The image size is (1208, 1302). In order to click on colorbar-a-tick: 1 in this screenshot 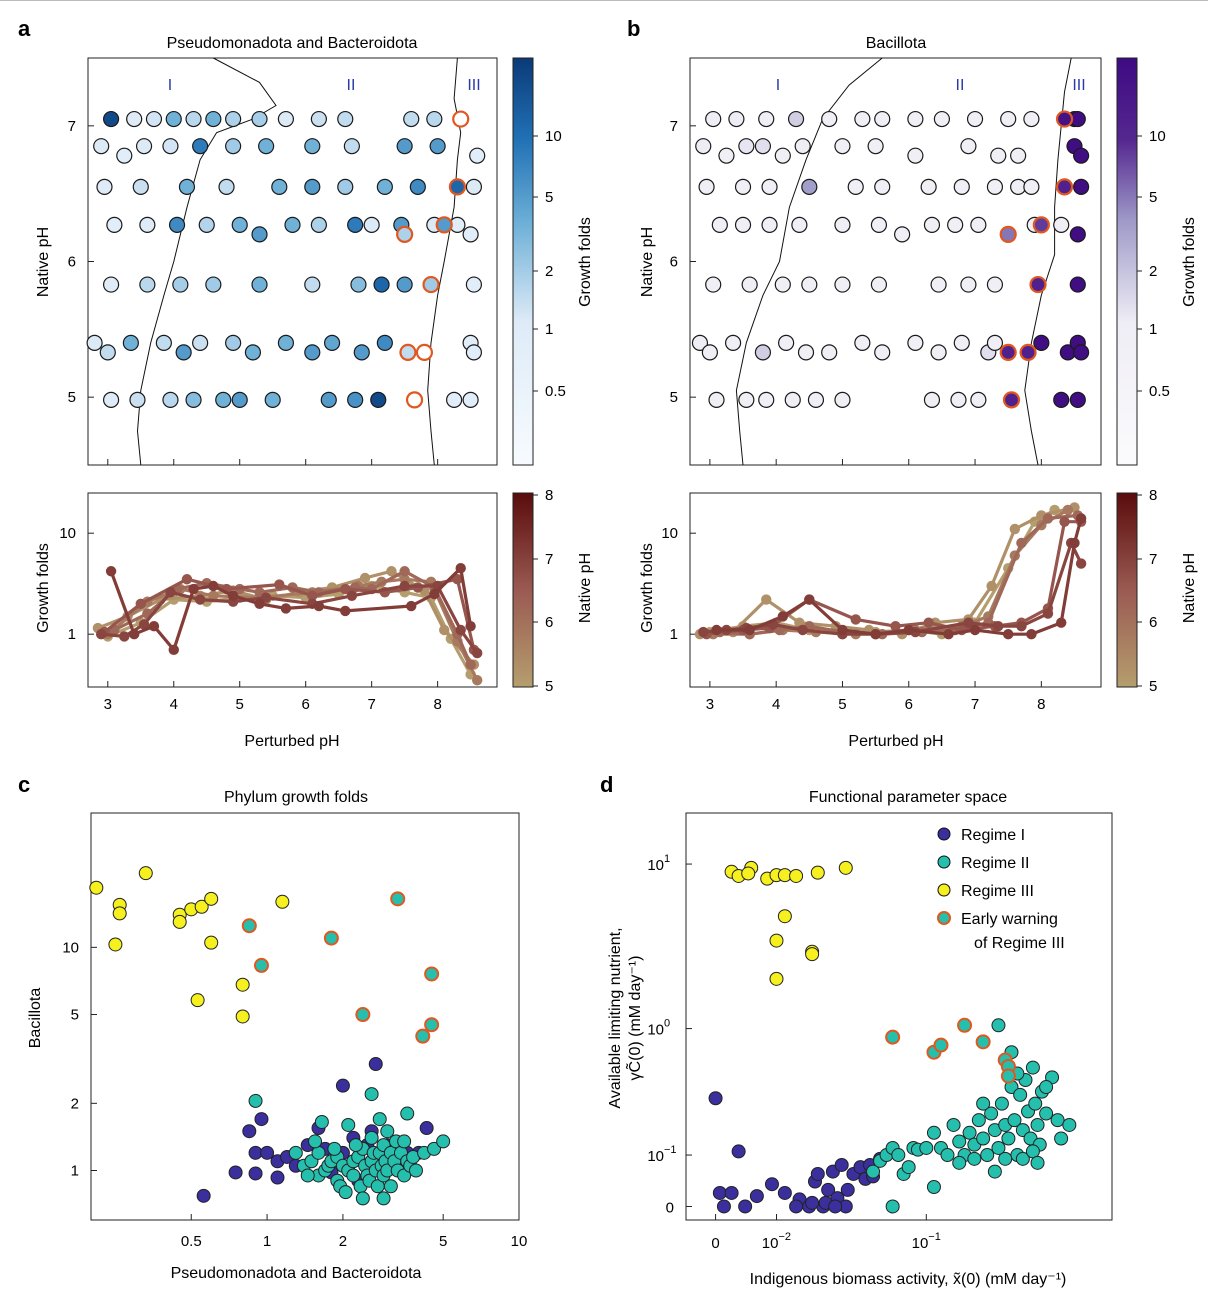, I will do `click(549, 329)`.